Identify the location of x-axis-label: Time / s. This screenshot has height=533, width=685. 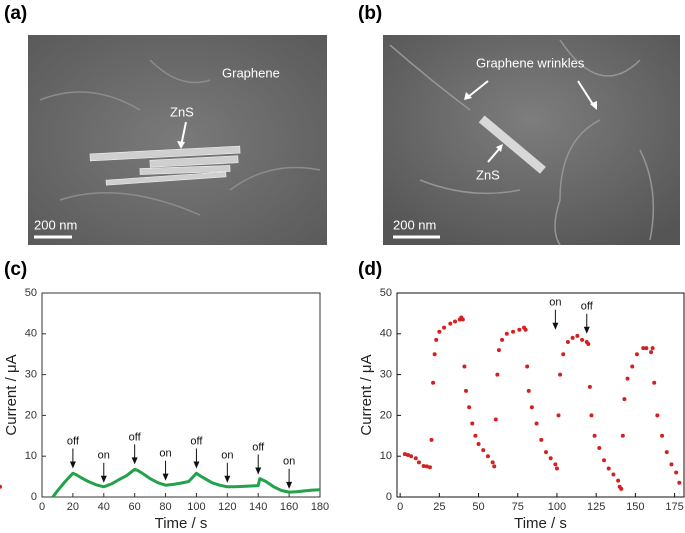
(181, 523).